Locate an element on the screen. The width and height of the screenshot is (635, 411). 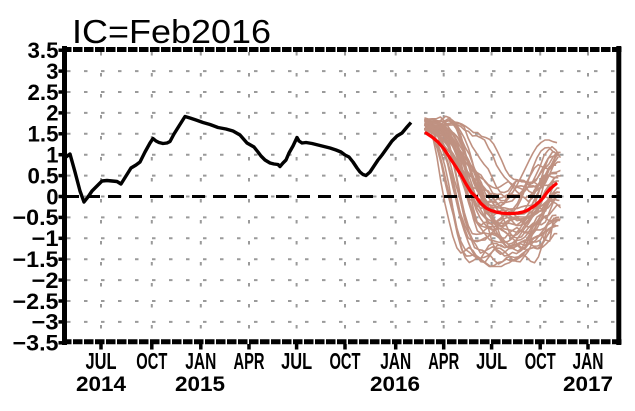
svg-text: −1.5 is located at coordinates (36, 259).